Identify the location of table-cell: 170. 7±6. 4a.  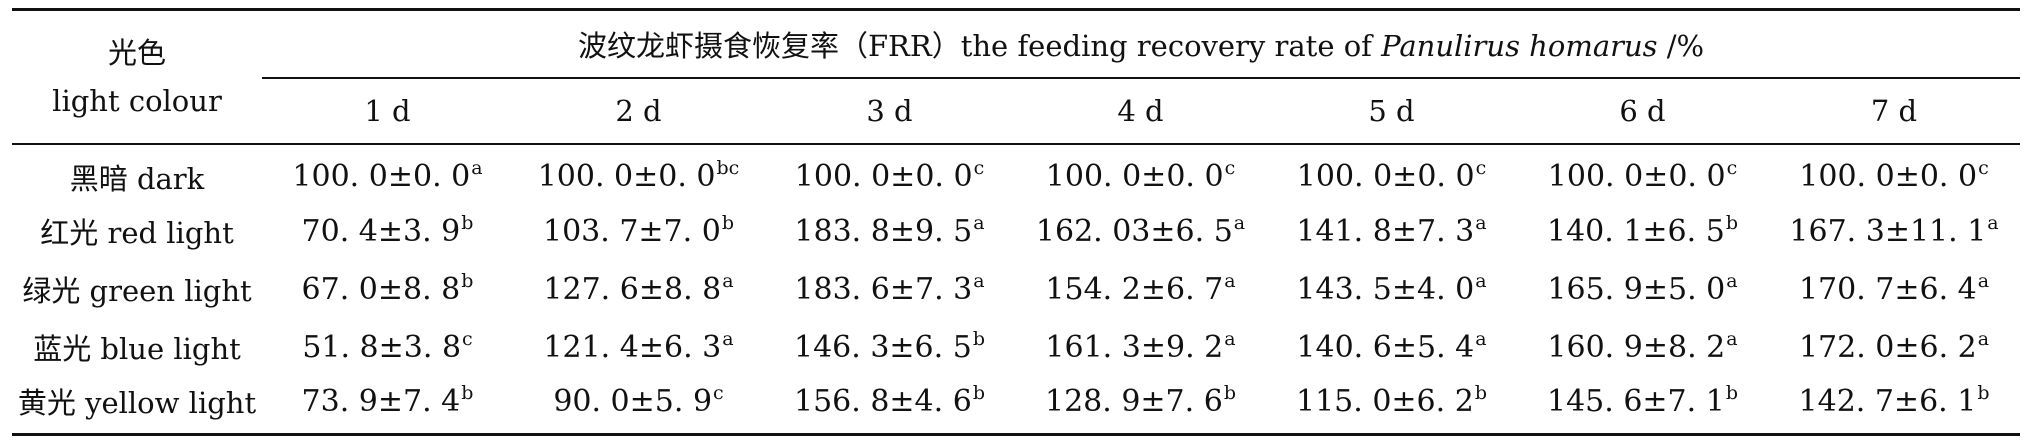
(1894, 289).